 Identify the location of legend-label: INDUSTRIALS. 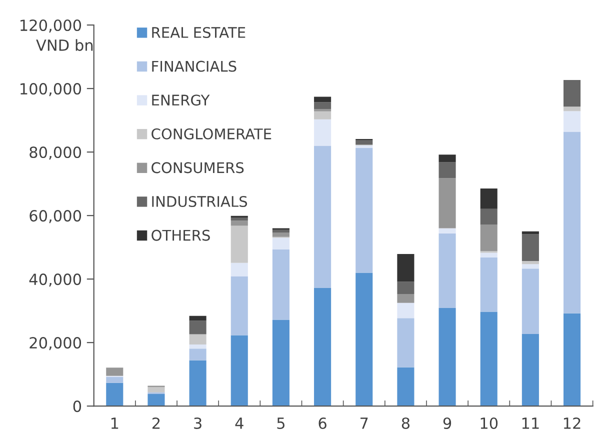
(200, 202).